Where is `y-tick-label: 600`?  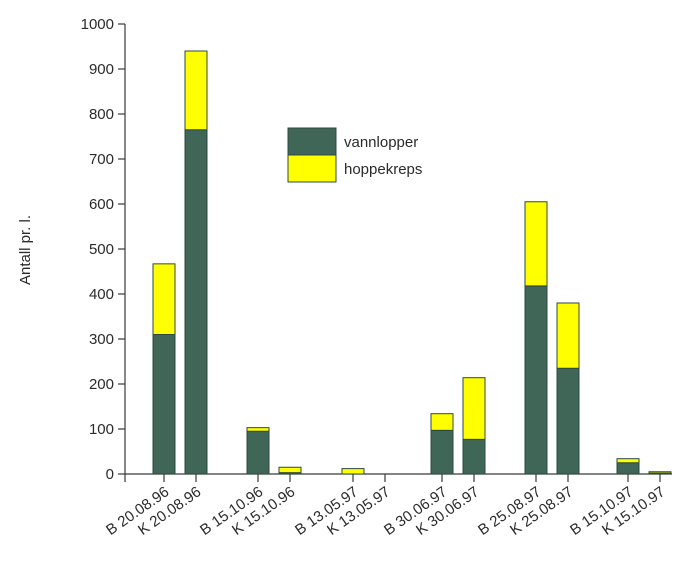
y-tick-label: 600 is located at coordinates (101, 204).